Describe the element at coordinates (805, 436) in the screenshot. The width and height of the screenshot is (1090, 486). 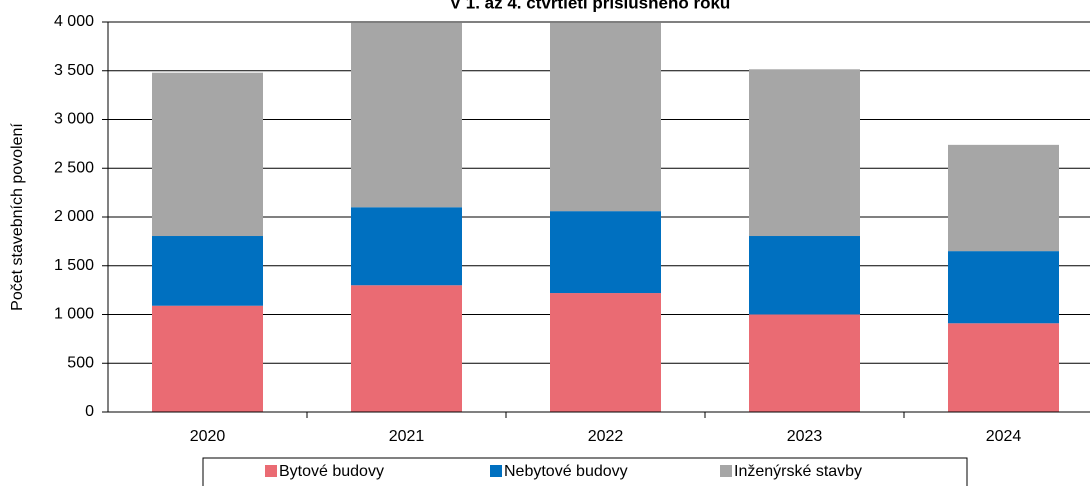
I see `x-tick-label: 2023` at that location.